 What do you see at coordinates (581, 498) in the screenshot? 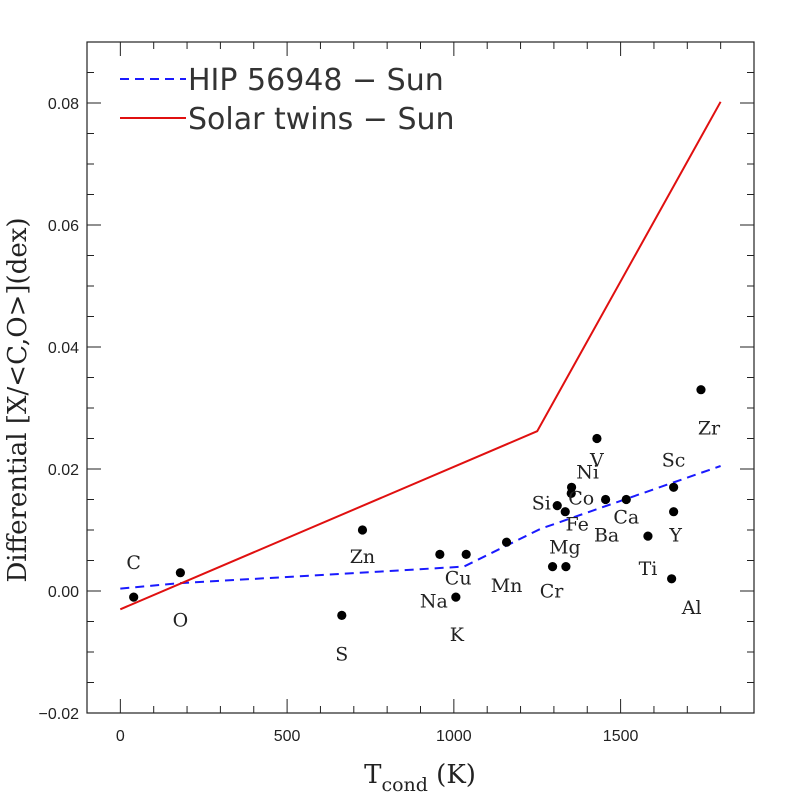
I see `point-label-co: Co` at bounding box center [581, 498].